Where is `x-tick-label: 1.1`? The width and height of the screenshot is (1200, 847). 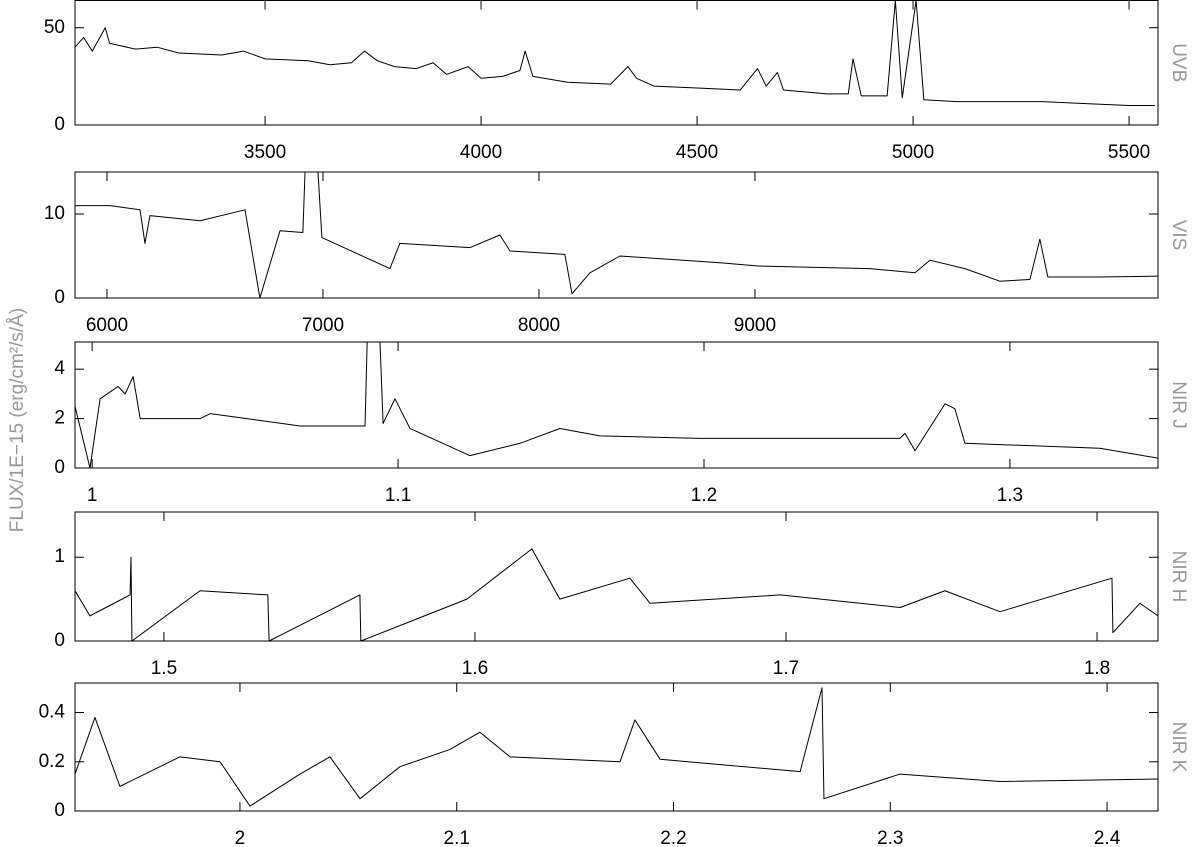 x-tick-label: 1.1 is located at coordinates (398, 495).